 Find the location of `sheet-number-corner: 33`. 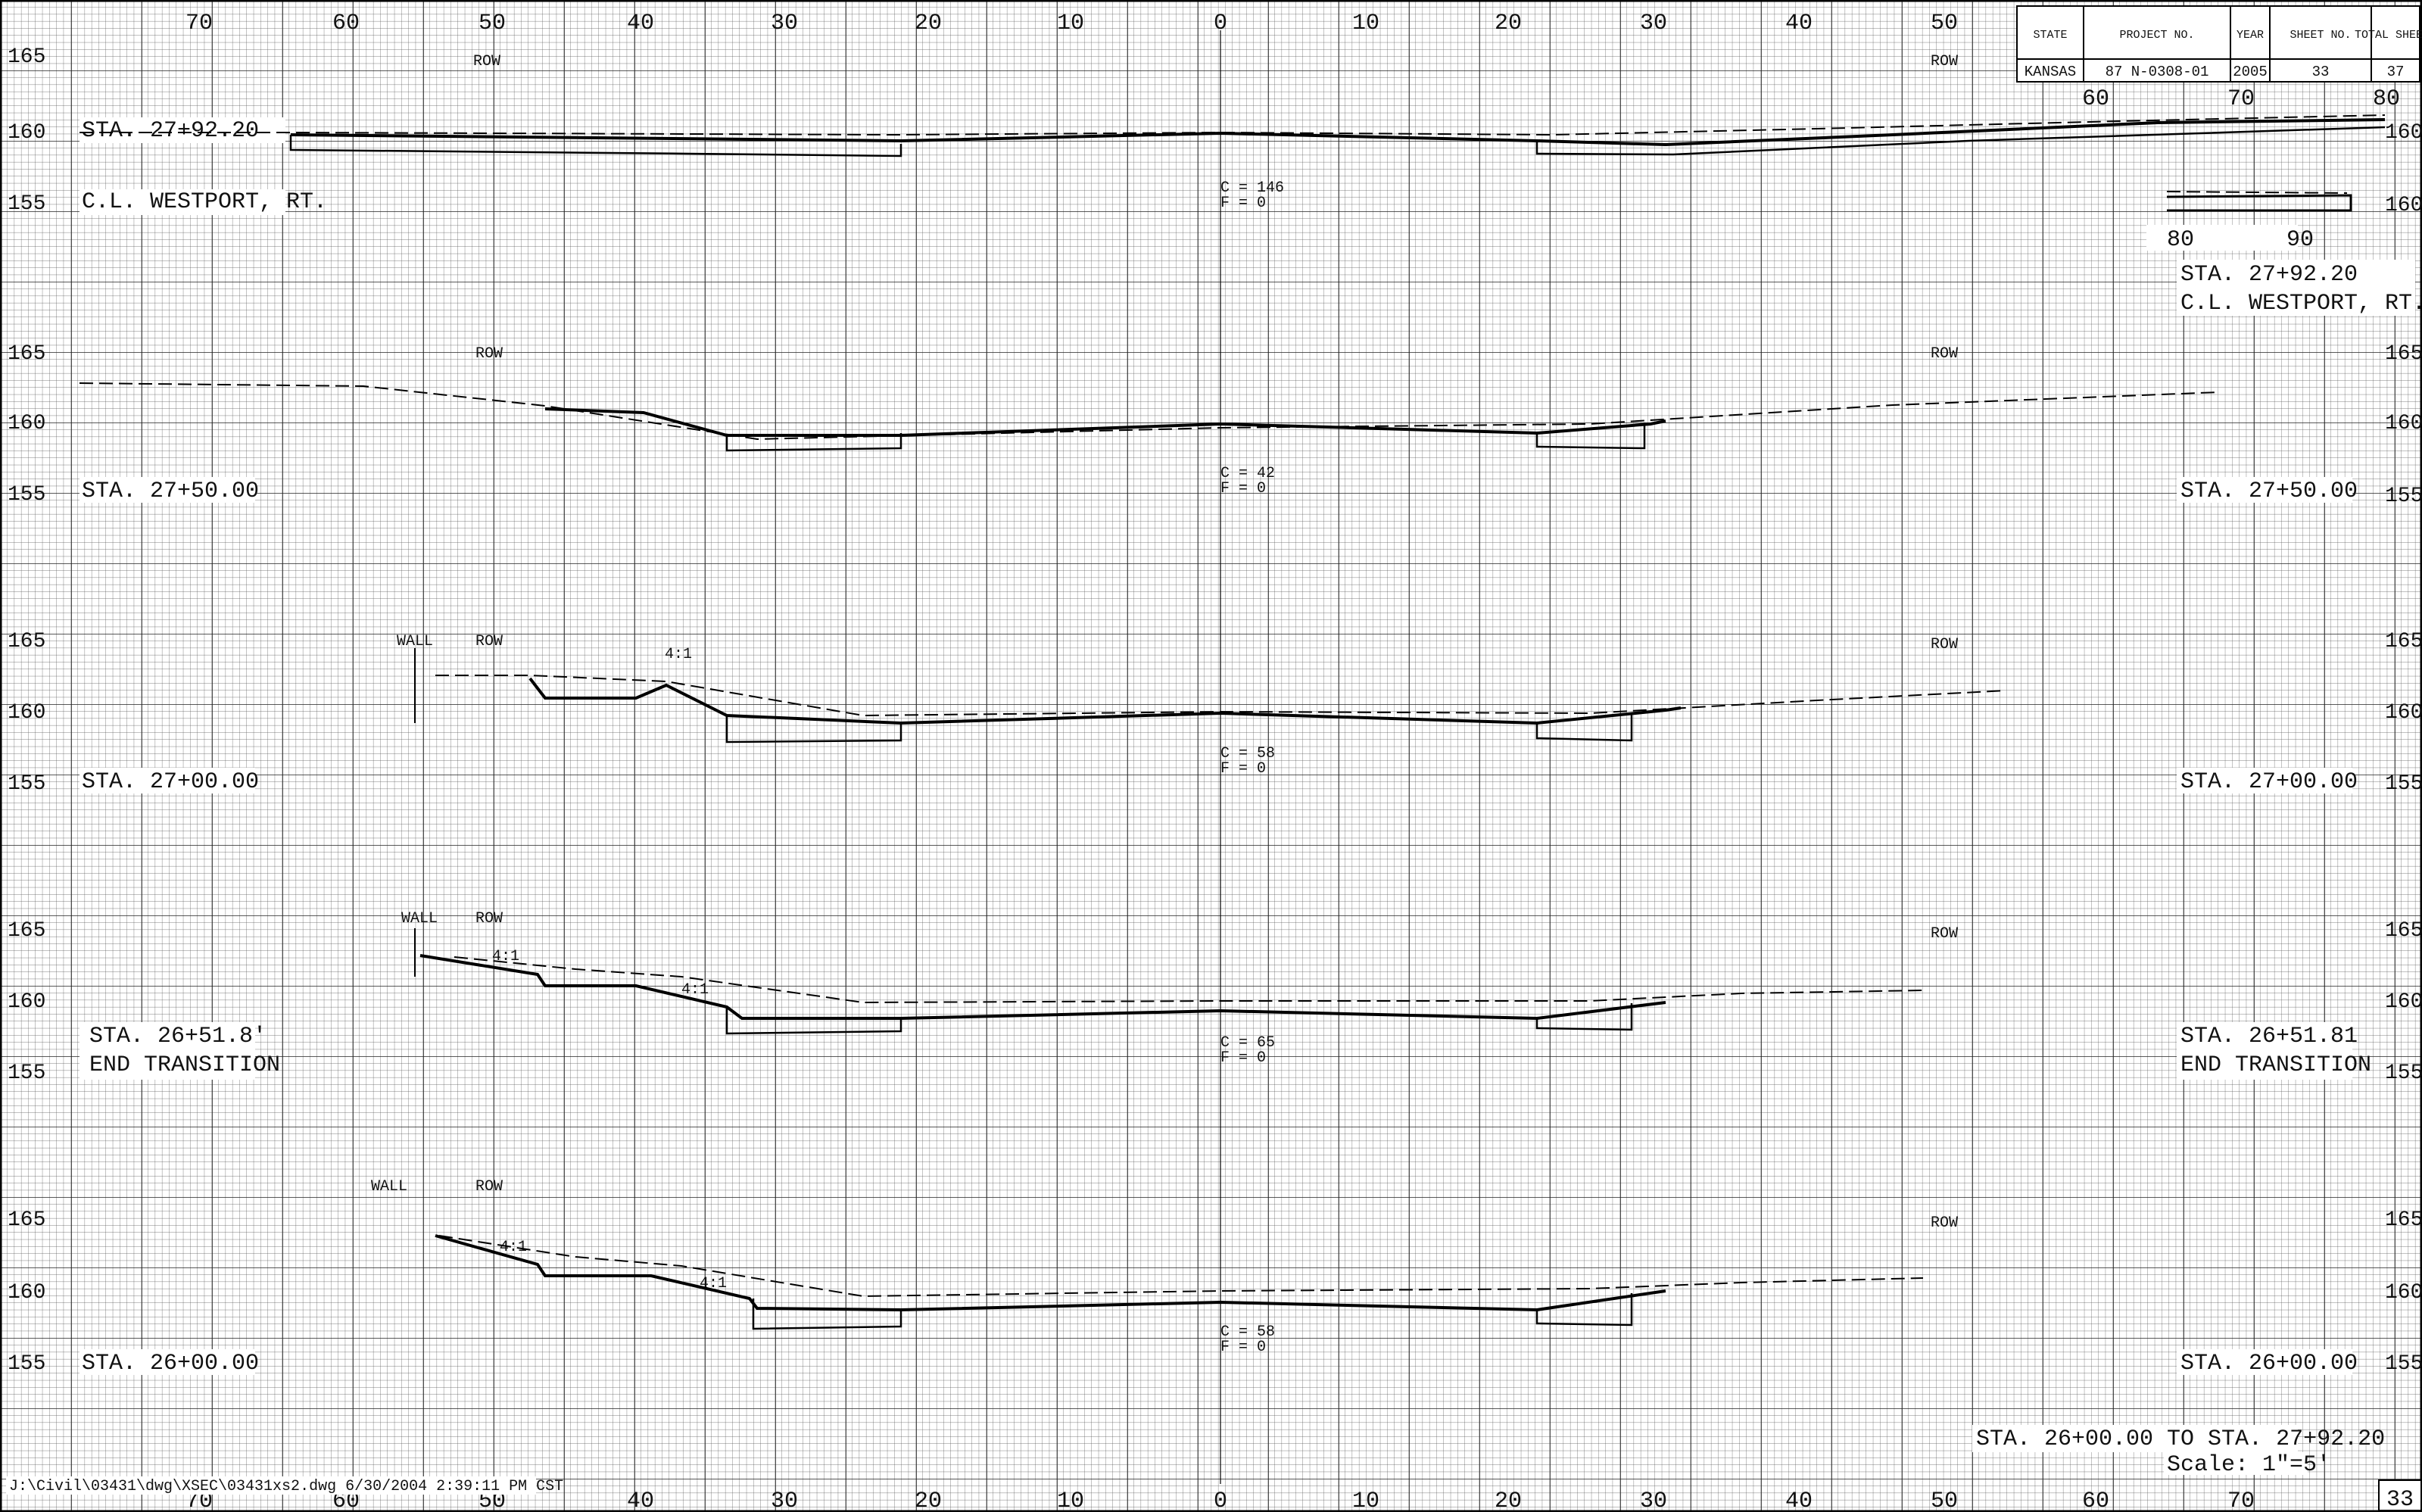

sheet-number-corner: 33 is located at coordinates (2400, 1499).